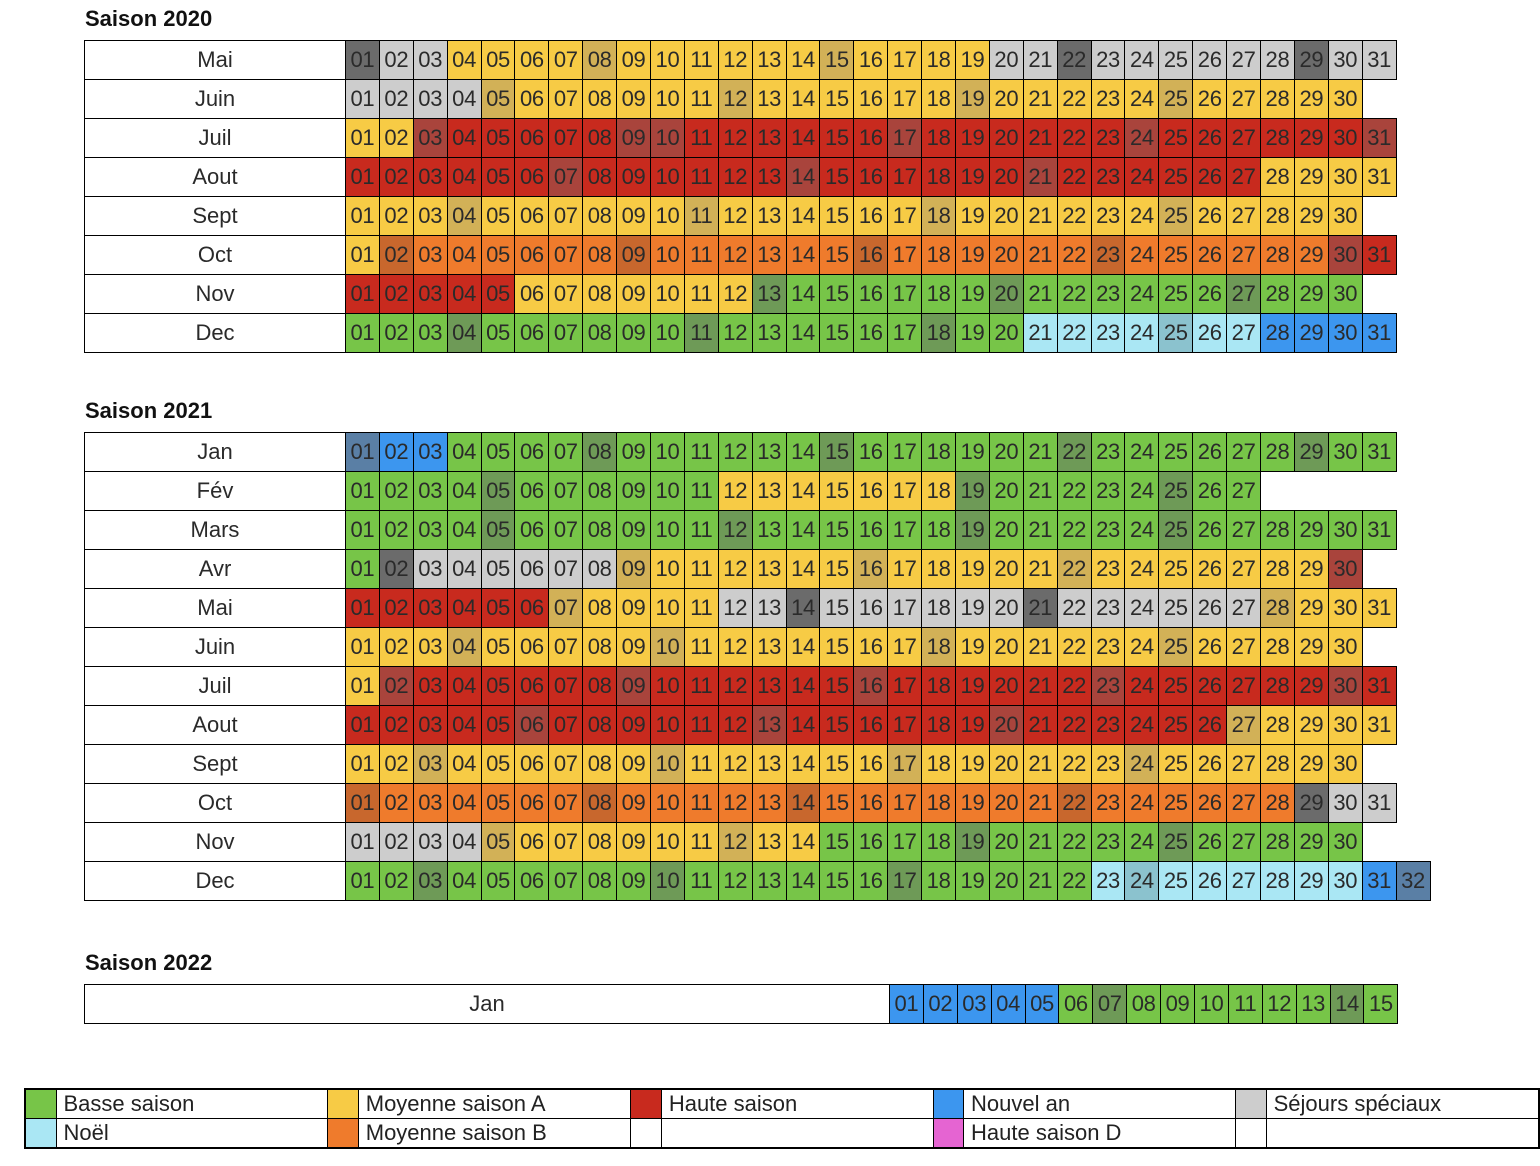 This screenshot has width=1540, height=1166. What do you see at coordinates (1402, 1103) in the screenshot?
I see `legend-label: Séjours spéciaux` at bounding box center [1402, 1103].